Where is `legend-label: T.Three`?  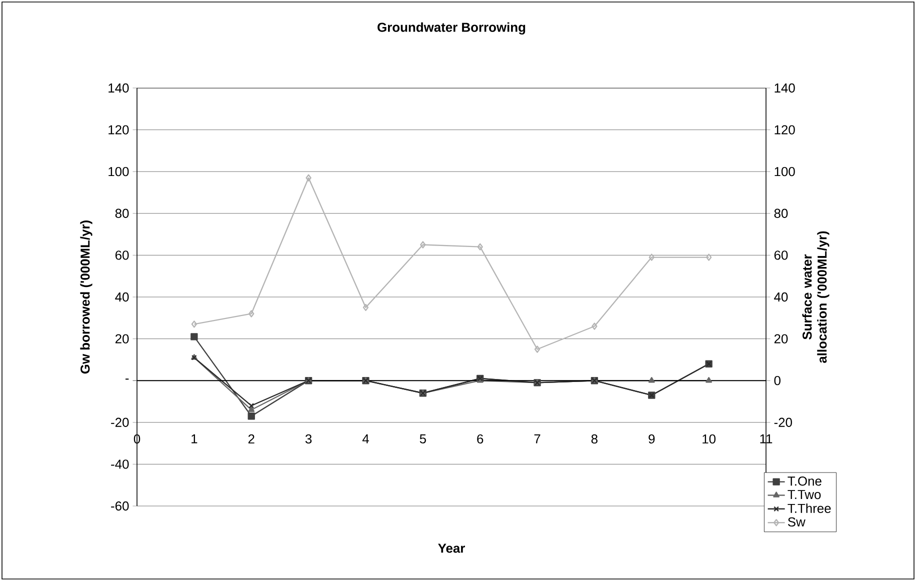 legend-label: T.Three is located at coordinates (809, 508).